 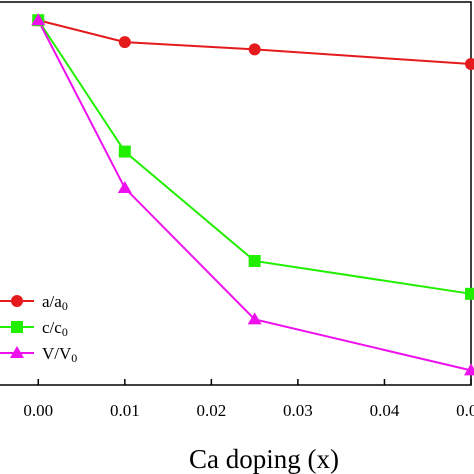 What do you see at coordinates (59, 354) in the screenshot?
I see `legend-label: V/V0` at bounding box center [59, 354].